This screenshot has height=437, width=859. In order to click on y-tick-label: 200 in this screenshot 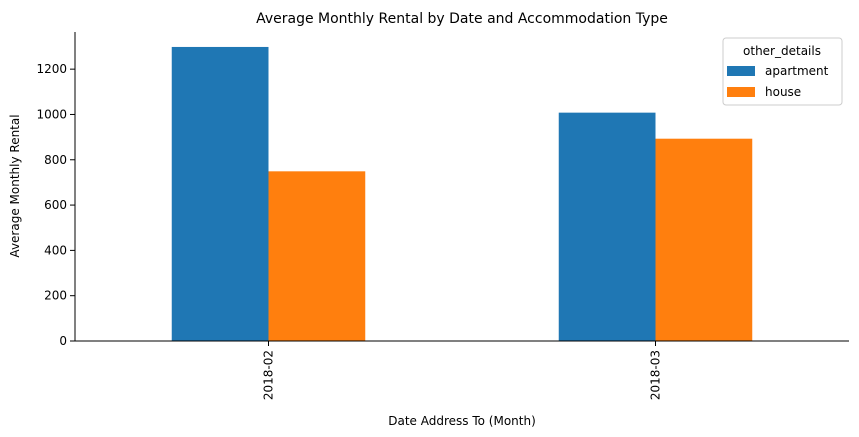, I will do `click(55, 296)`.